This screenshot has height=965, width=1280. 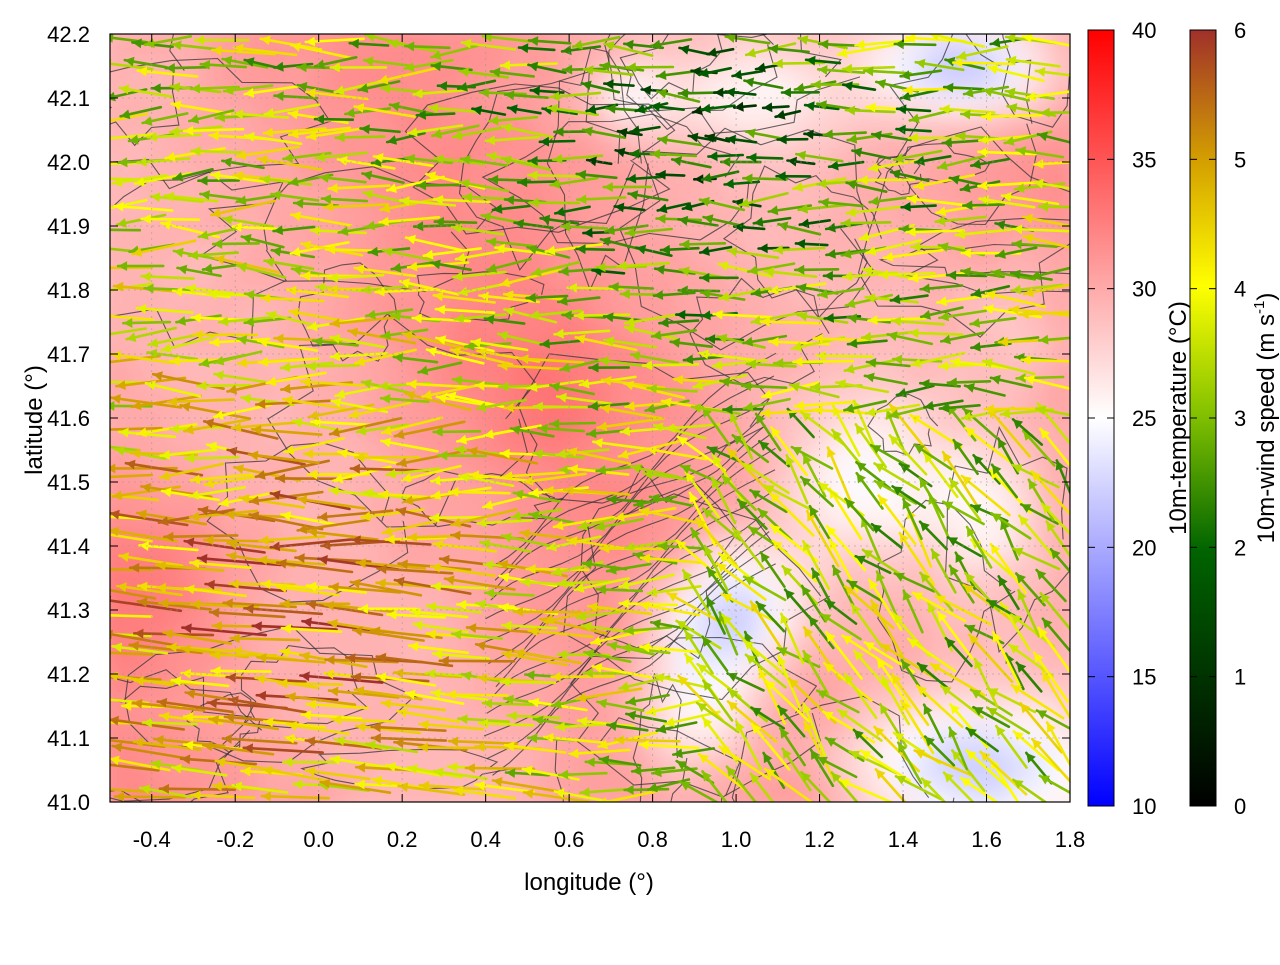 I want to click on y-tick-label: 41.6, so click(x=68, y=418).